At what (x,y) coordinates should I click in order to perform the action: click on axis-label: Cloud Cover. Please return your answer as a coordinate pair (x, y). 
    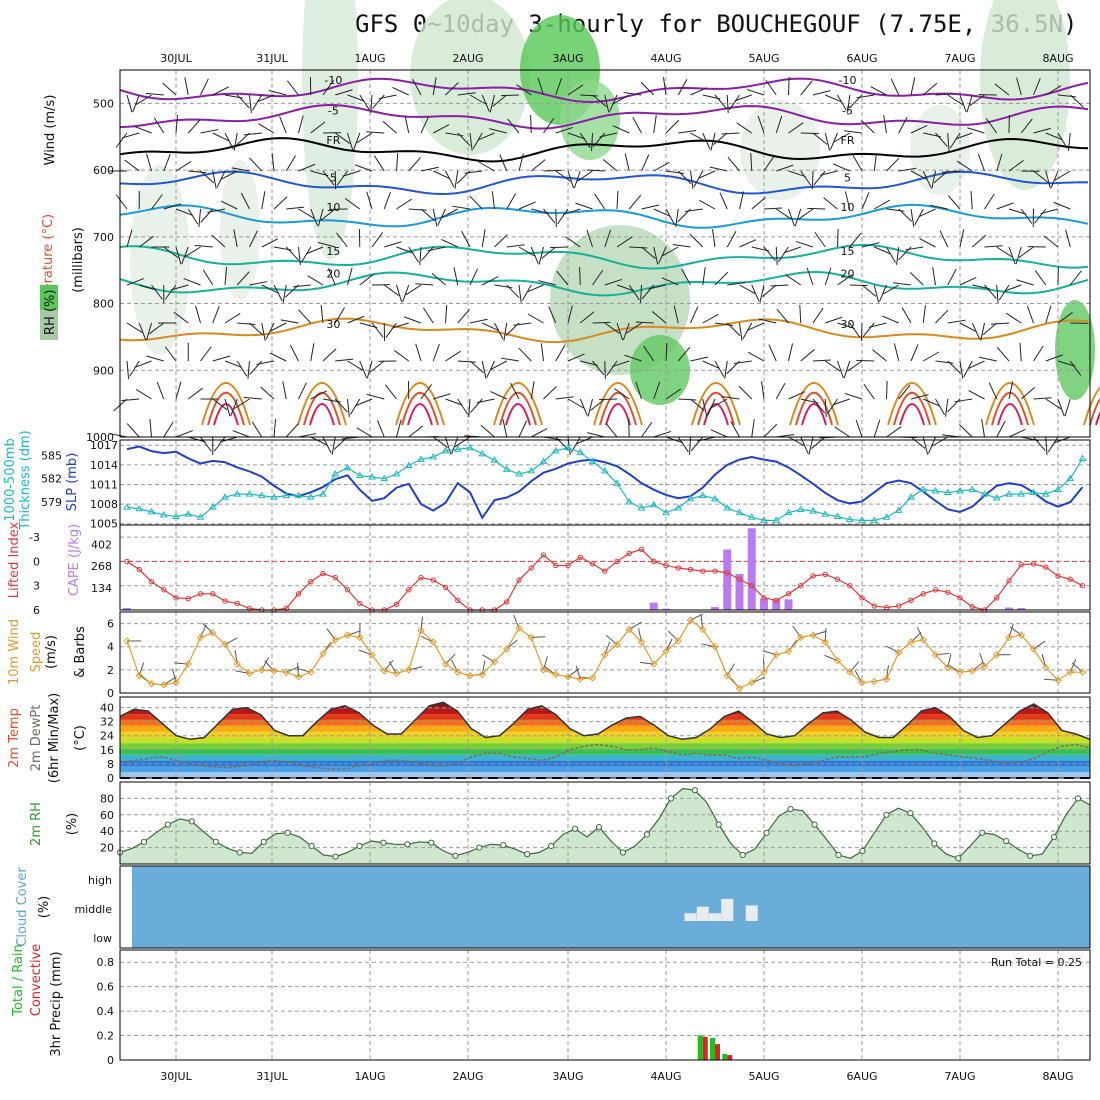
    Looking at the image, I should click on (22, 907).